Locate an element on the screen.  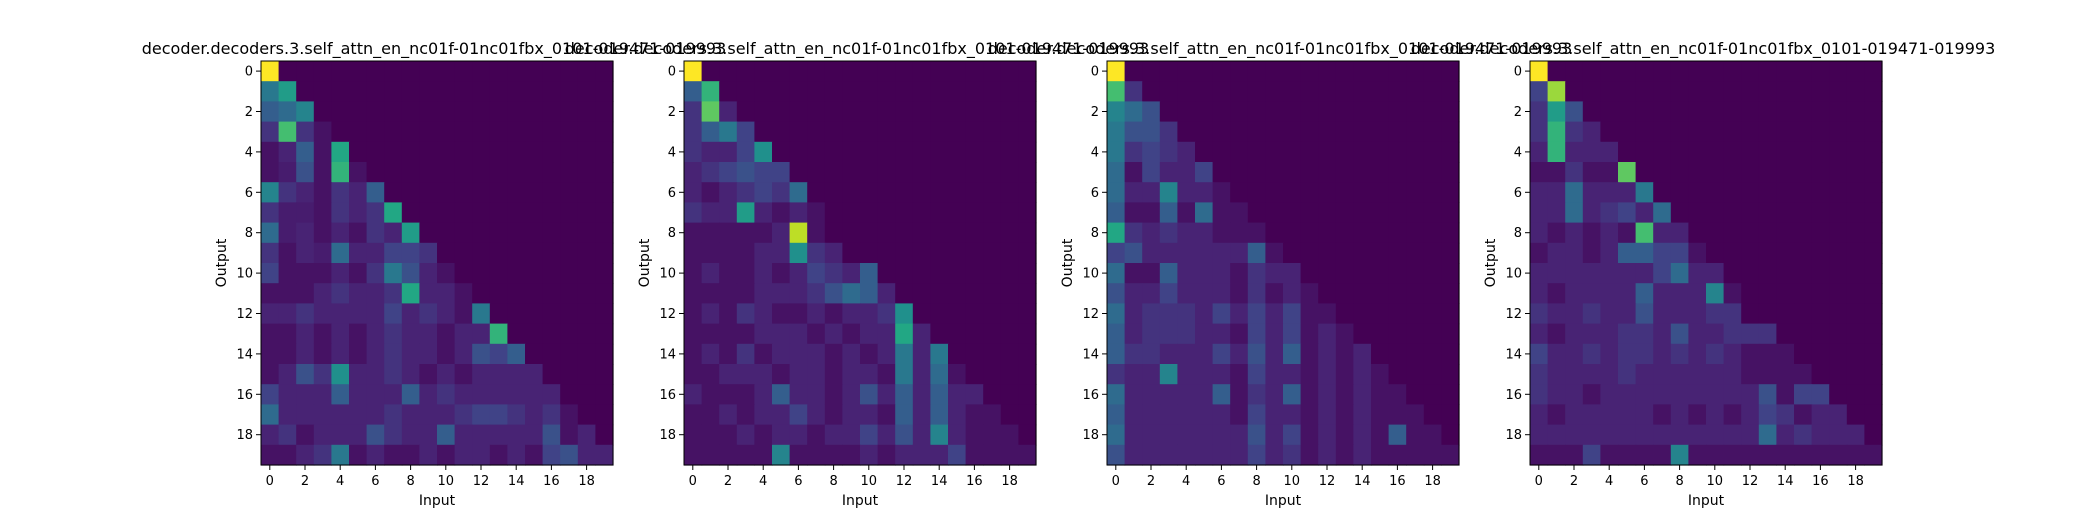
x-tick-label: 18 is located at coordinates (1009, 481).